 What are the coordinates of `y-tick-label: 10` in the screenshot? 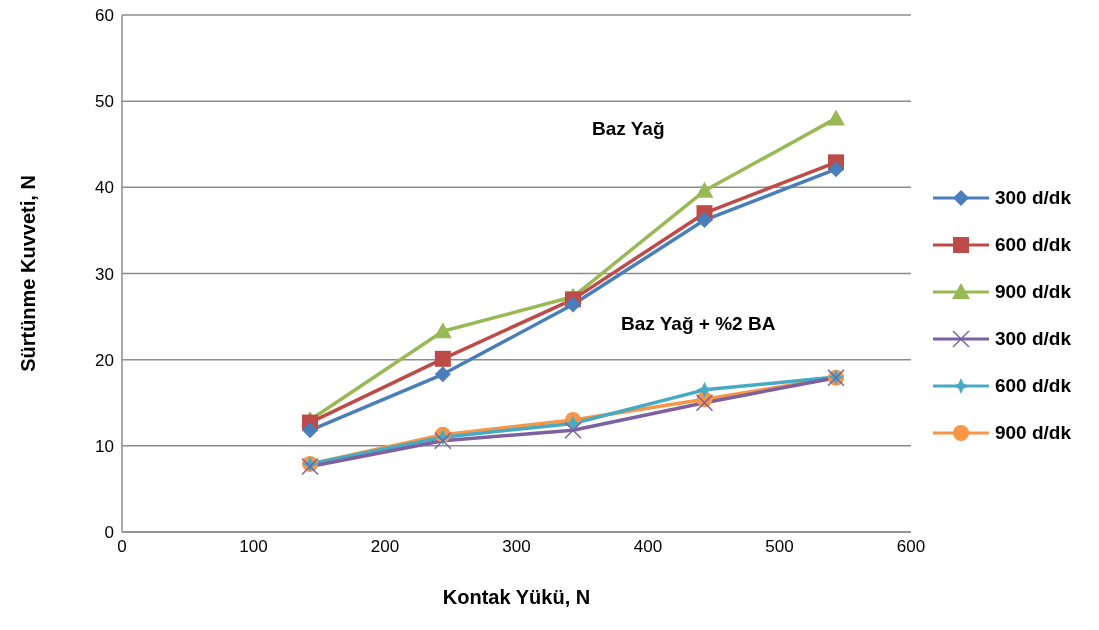 It's located at (104, 446).